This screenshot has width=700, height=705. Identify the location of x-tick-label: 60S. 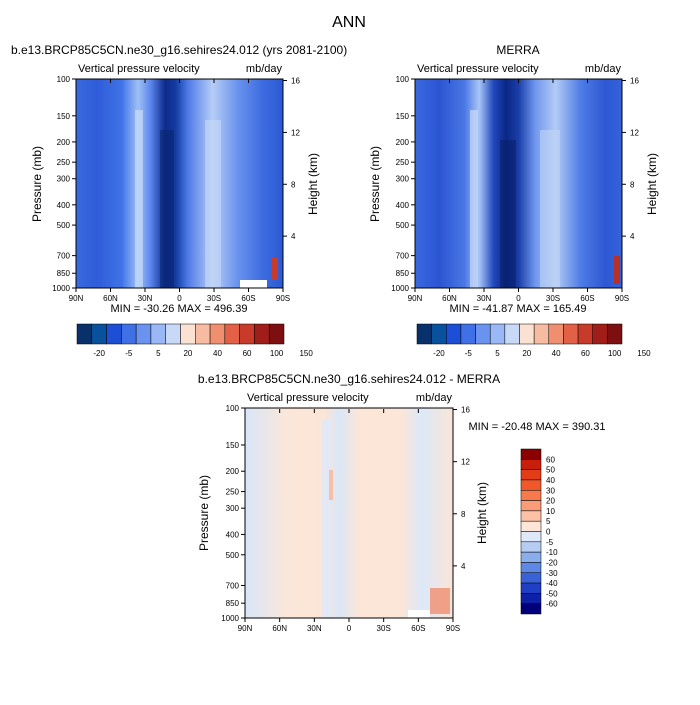
(587, 298).